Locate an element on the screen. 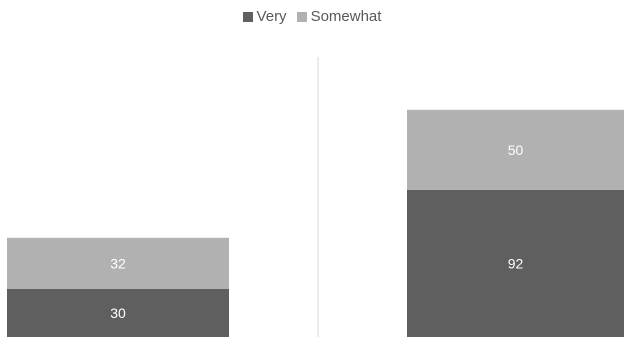 Image resolution: width=624 pixels, height=337 pixels. data-label-somewhat-2: 50 is located at coordinates (516, 150).